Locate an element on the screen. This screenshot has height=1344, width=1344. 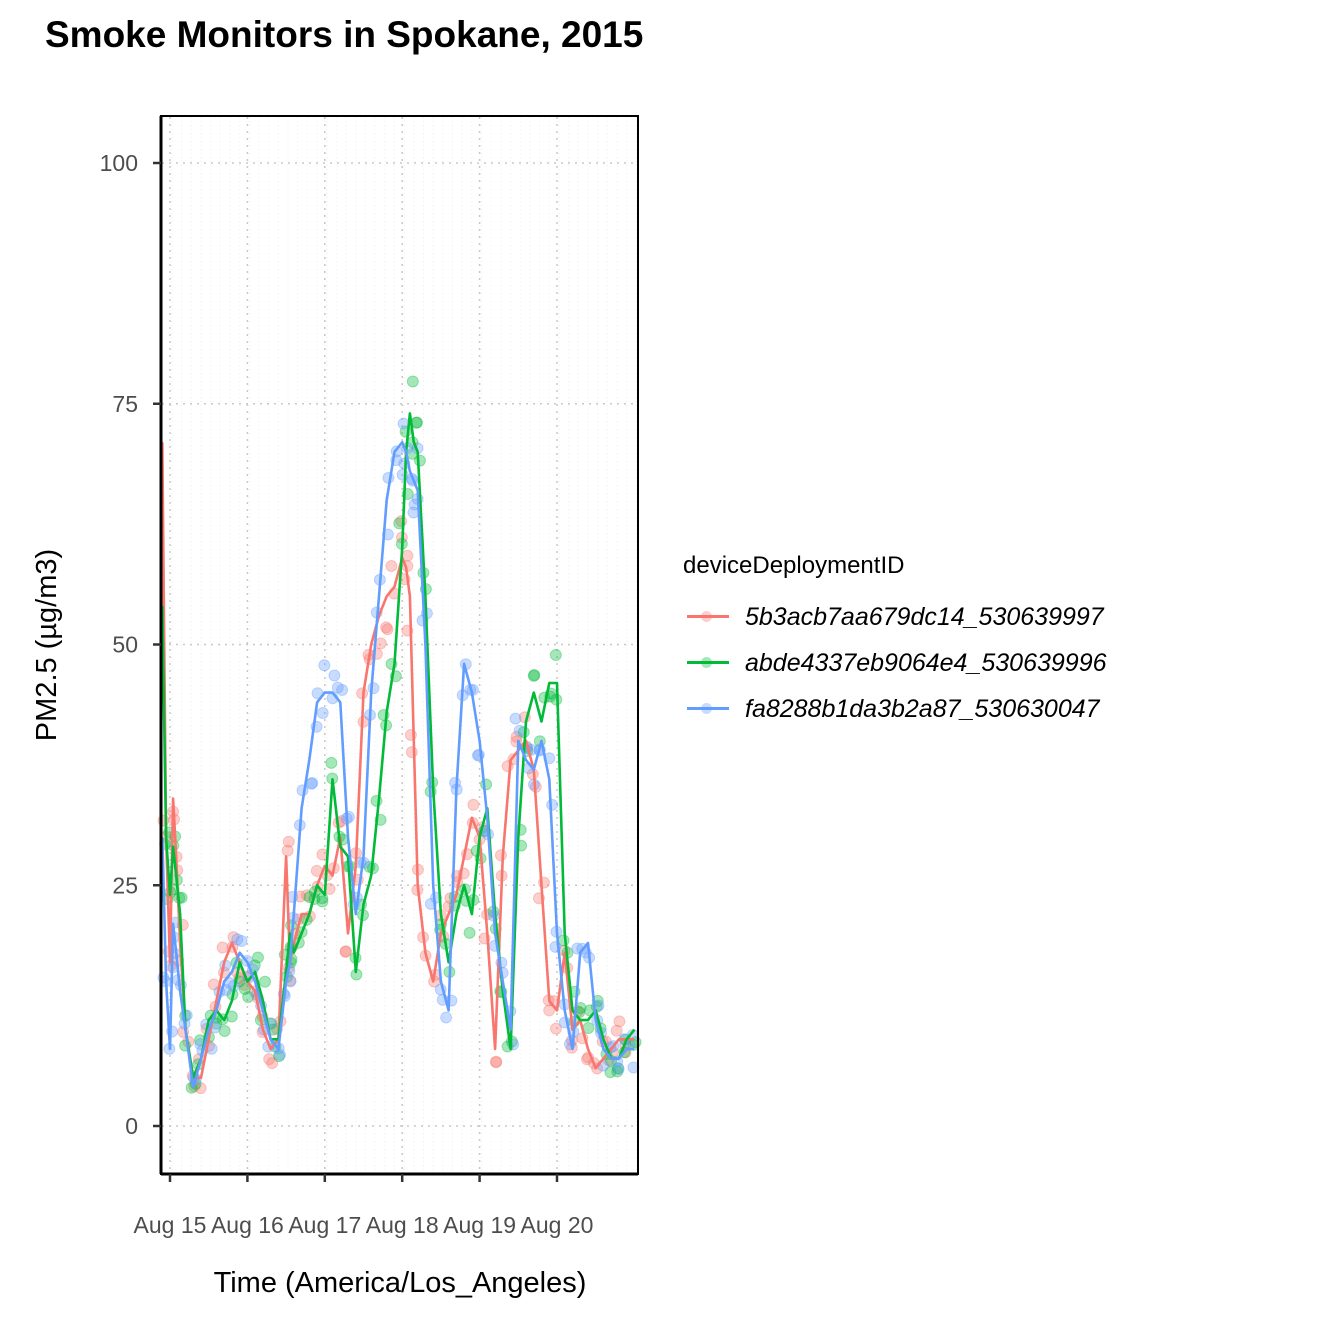
y-tick-label: 75 is located at coordinates (125, 404).